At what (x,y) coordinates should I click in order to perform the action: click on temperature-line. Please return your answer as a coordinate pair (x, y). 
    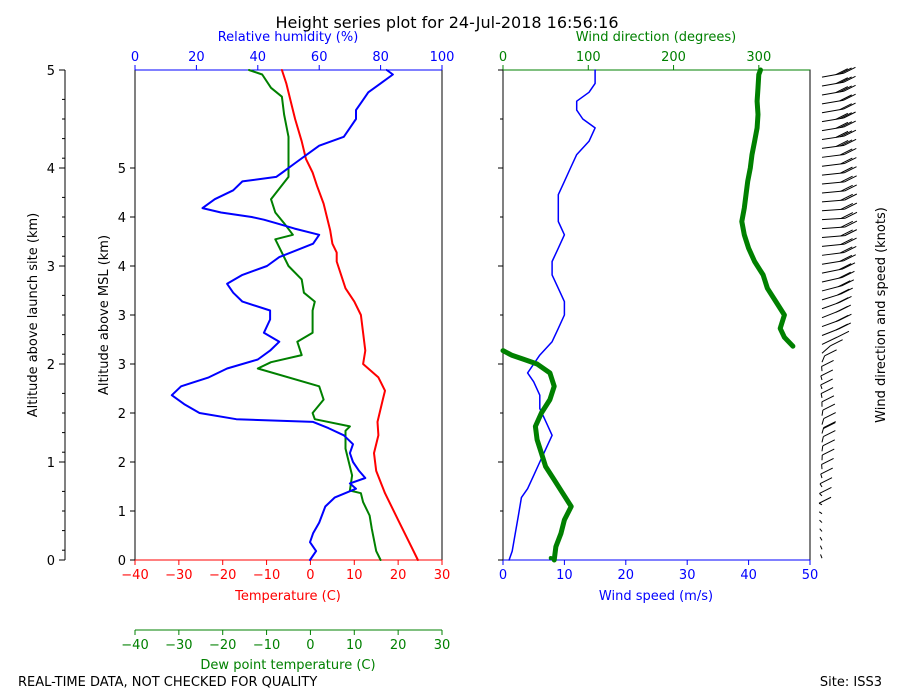
    Looking at the image, I should click on (349, 315).